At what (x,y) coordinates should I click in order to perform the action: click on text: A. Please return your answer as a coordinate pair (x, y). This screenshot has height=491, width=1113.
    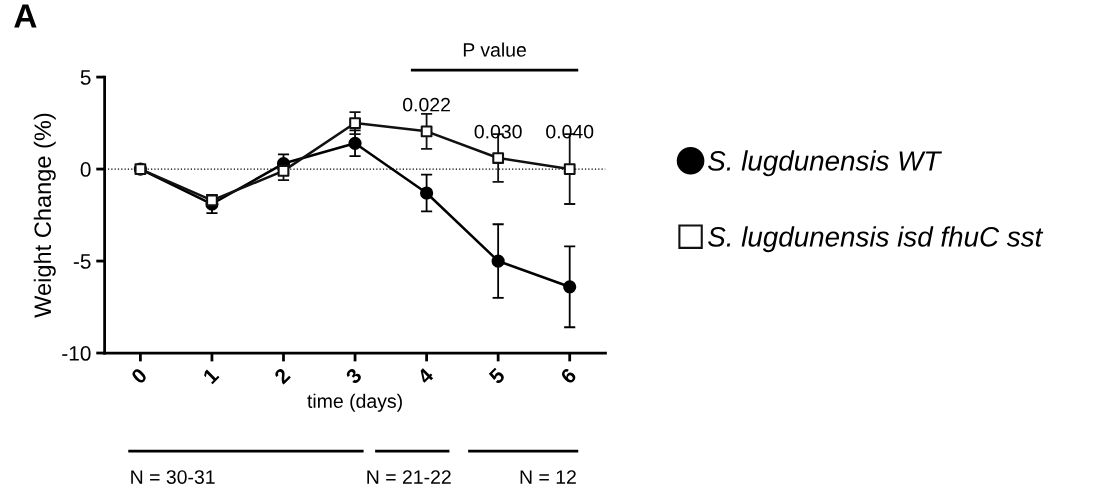
    Looking at the image, I should click on (25, 16).